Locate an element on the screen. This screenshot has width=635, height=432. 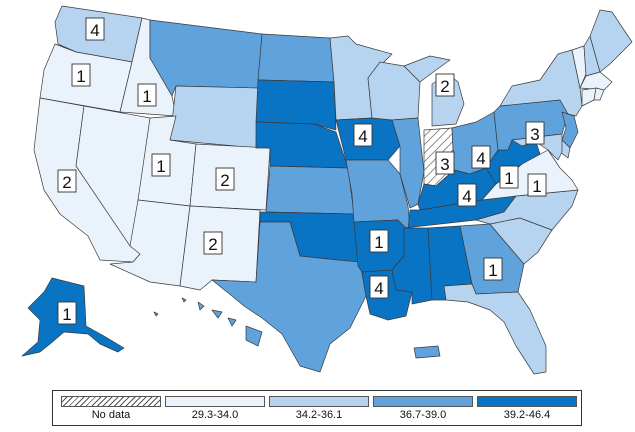
legend-label-bin-3: 36.7-39.0 is located at coordinates (423, 415).